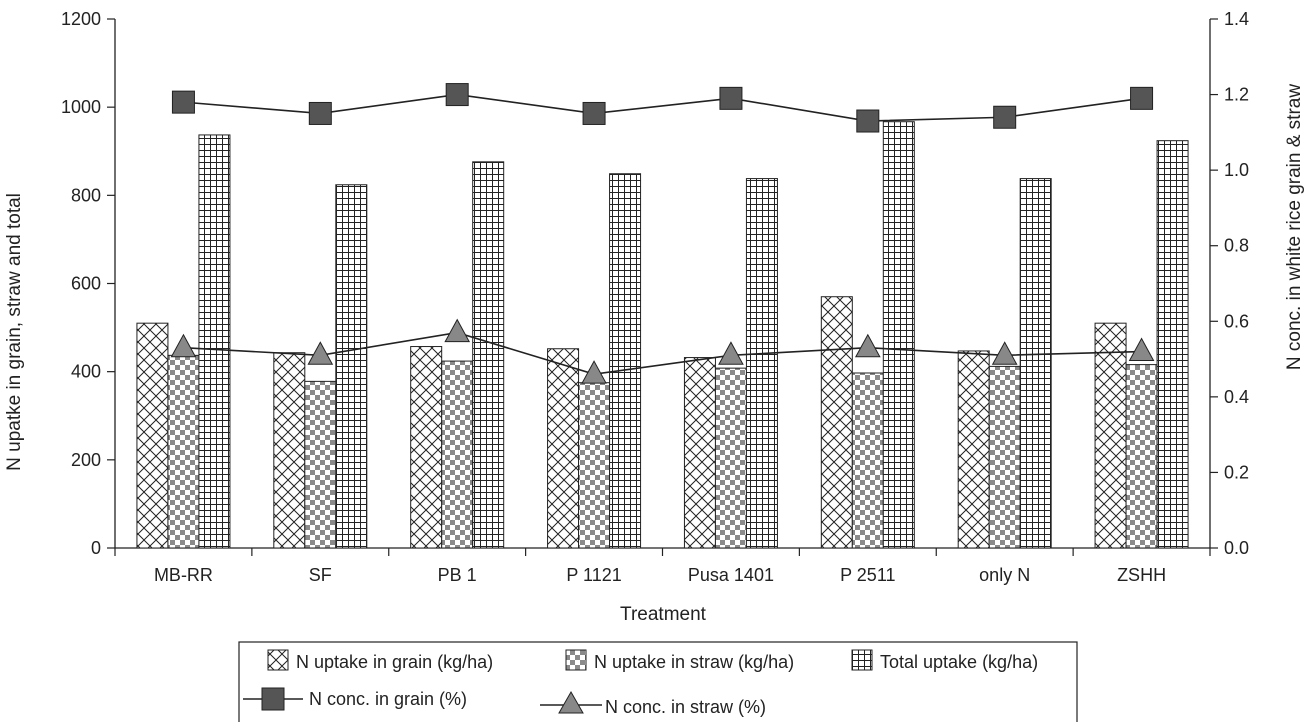  I want to click on x-axis-title: Treatment, so click(663, 614).